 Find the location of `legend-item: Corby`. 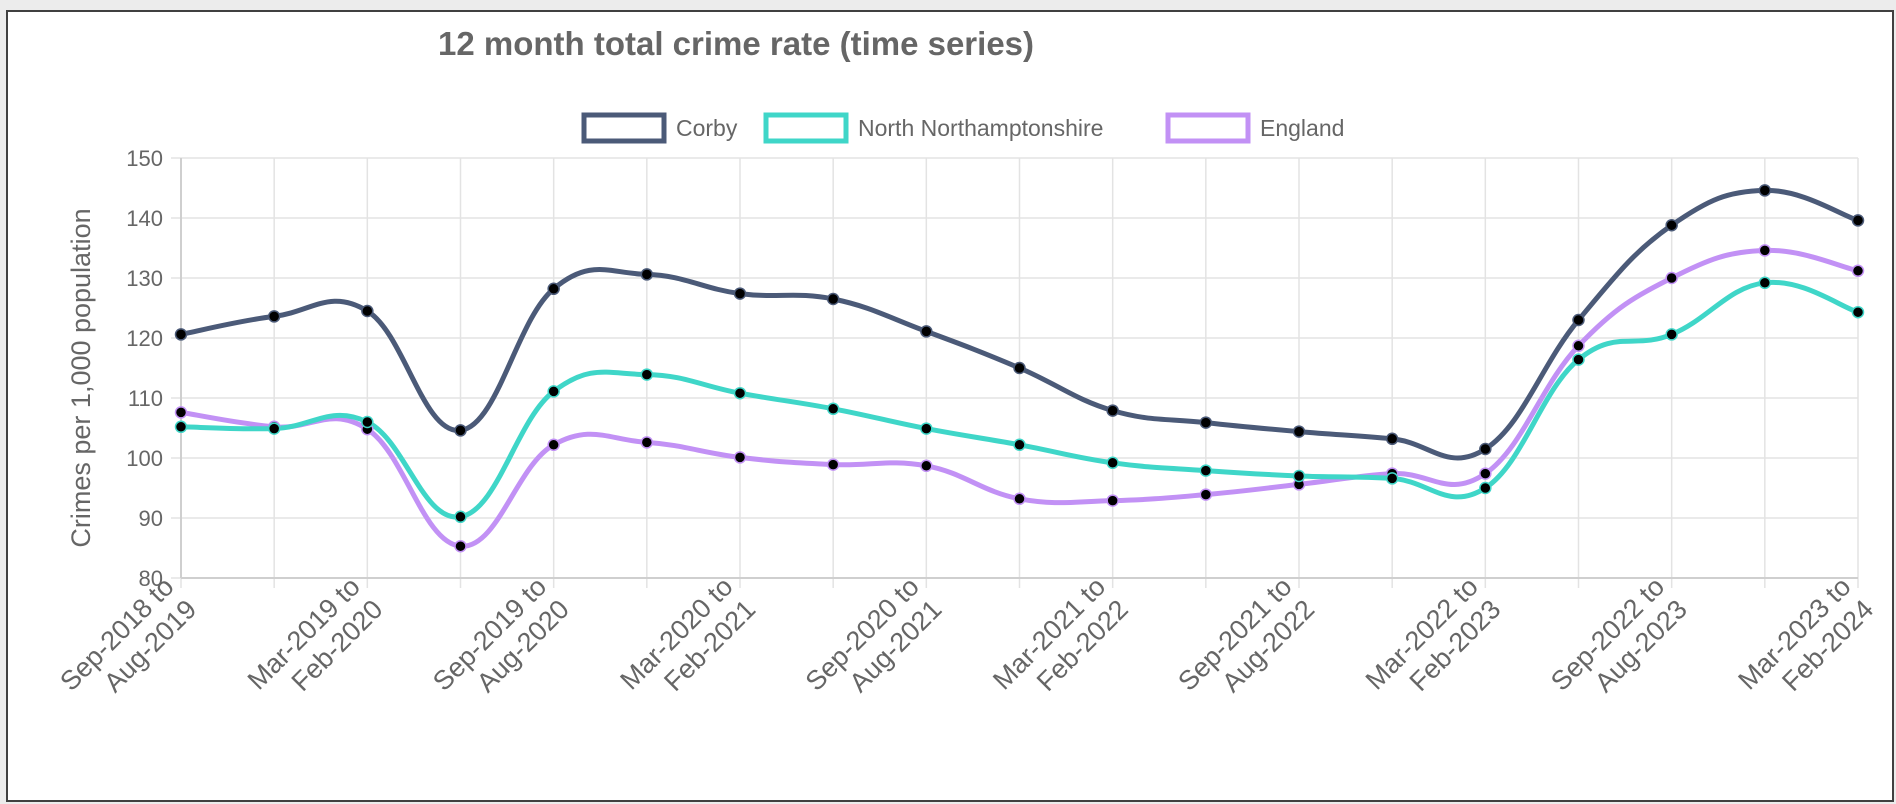

legend-item: Corby is located at coordinates (659, 128).